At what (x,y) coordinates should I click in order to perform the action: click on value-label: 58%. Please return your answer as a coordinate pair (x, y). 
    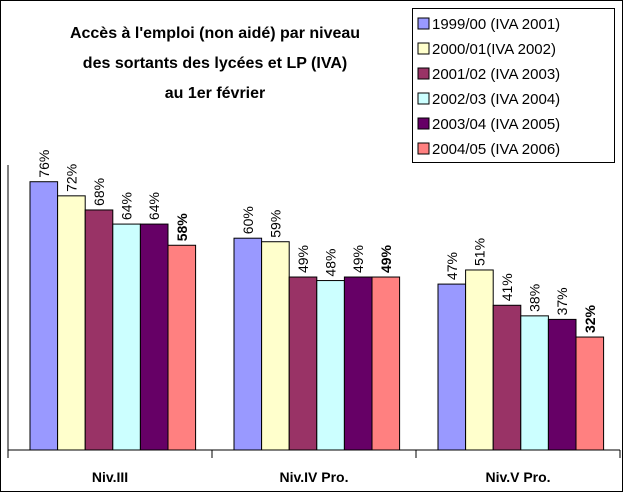
    Looking at the image, I should click on (182, 227).